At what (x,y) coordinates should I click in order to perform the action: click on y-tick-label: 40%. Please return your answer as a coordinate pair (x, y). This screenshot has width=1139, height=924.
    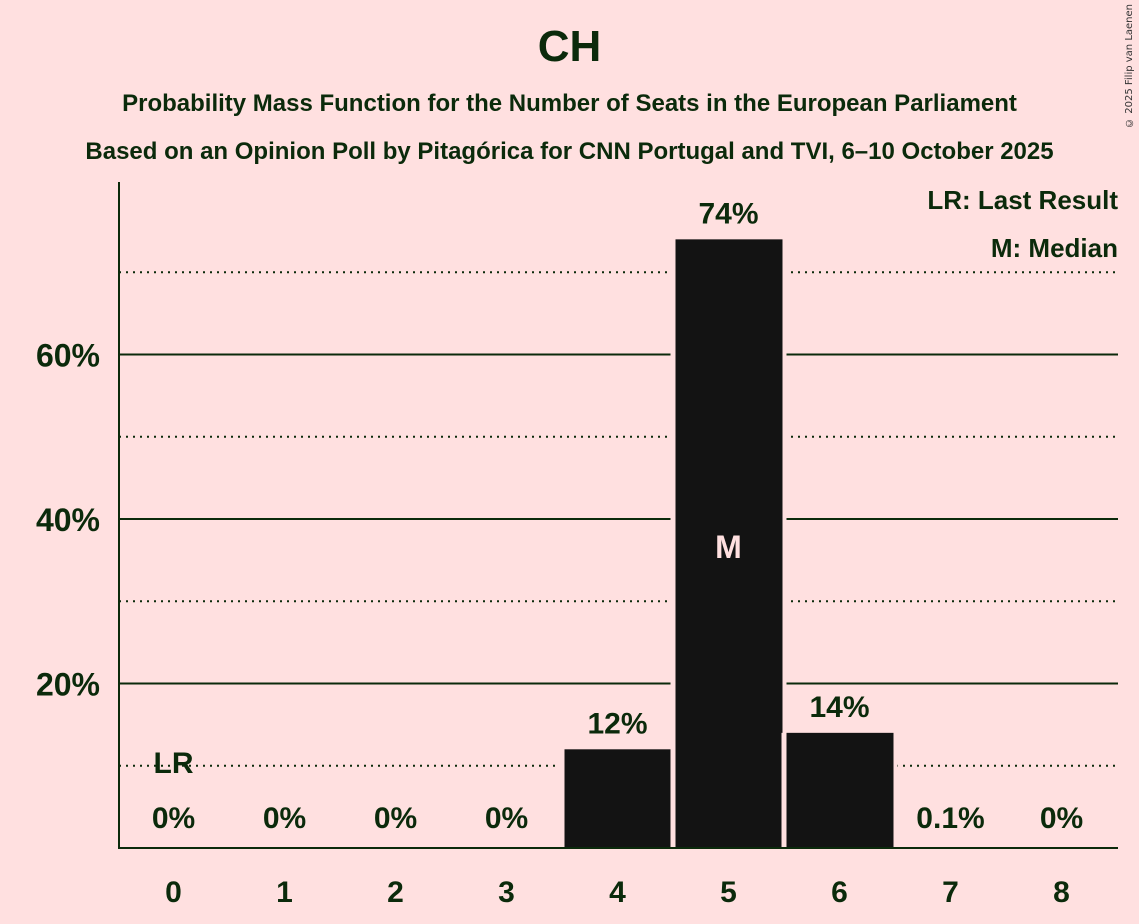
    Looking at the image, I should click on (68, 520).